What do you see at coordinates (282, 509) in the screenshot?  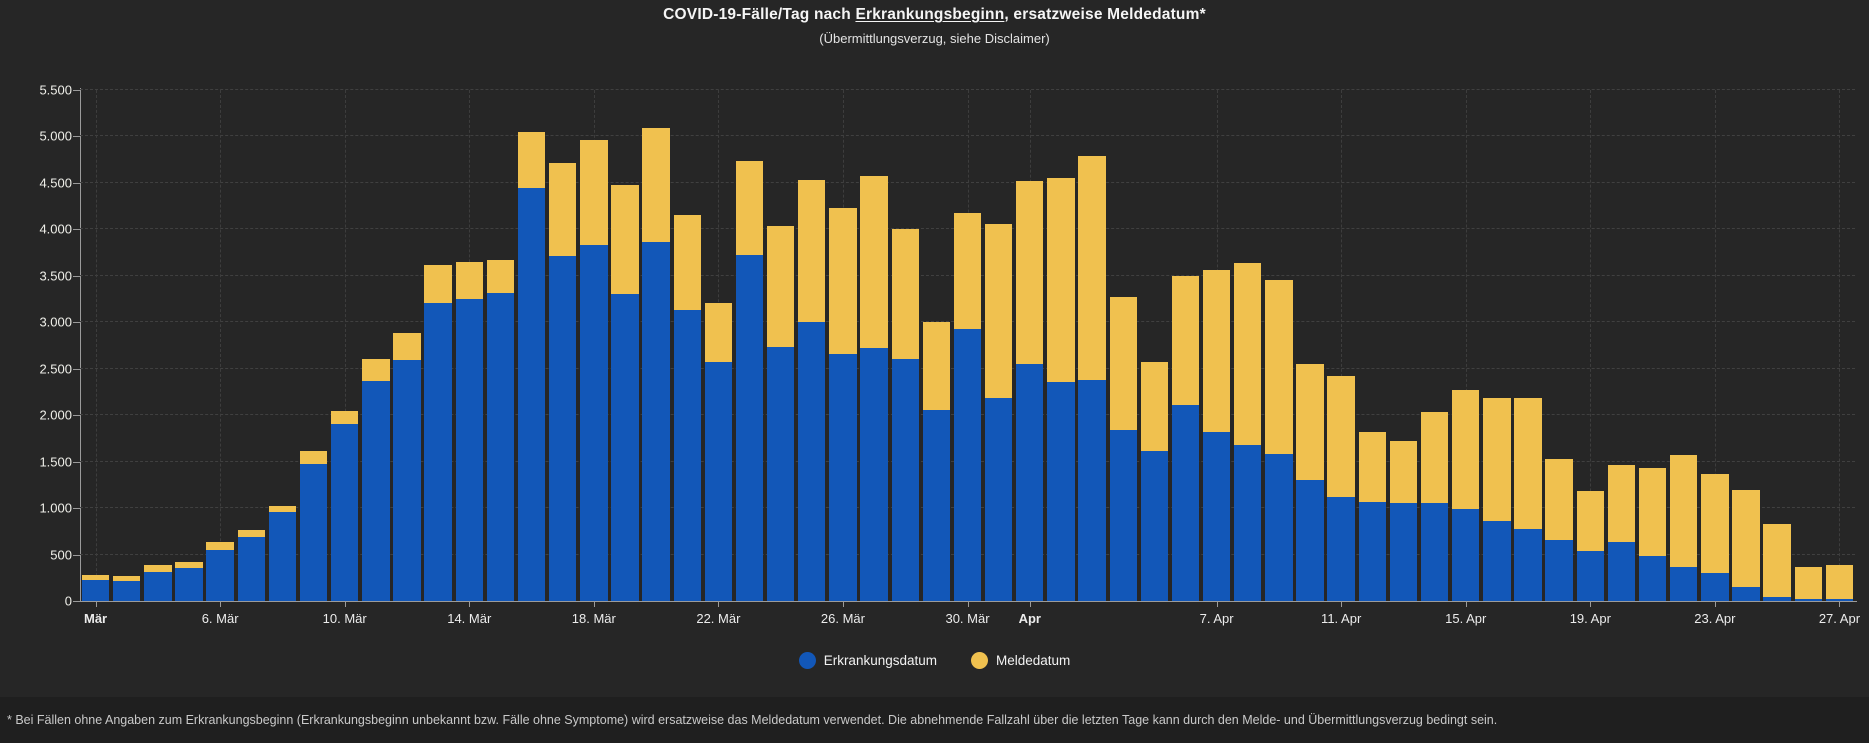 I see `bar-meldedatum-8-Mär` at bounding box center [282, 509].